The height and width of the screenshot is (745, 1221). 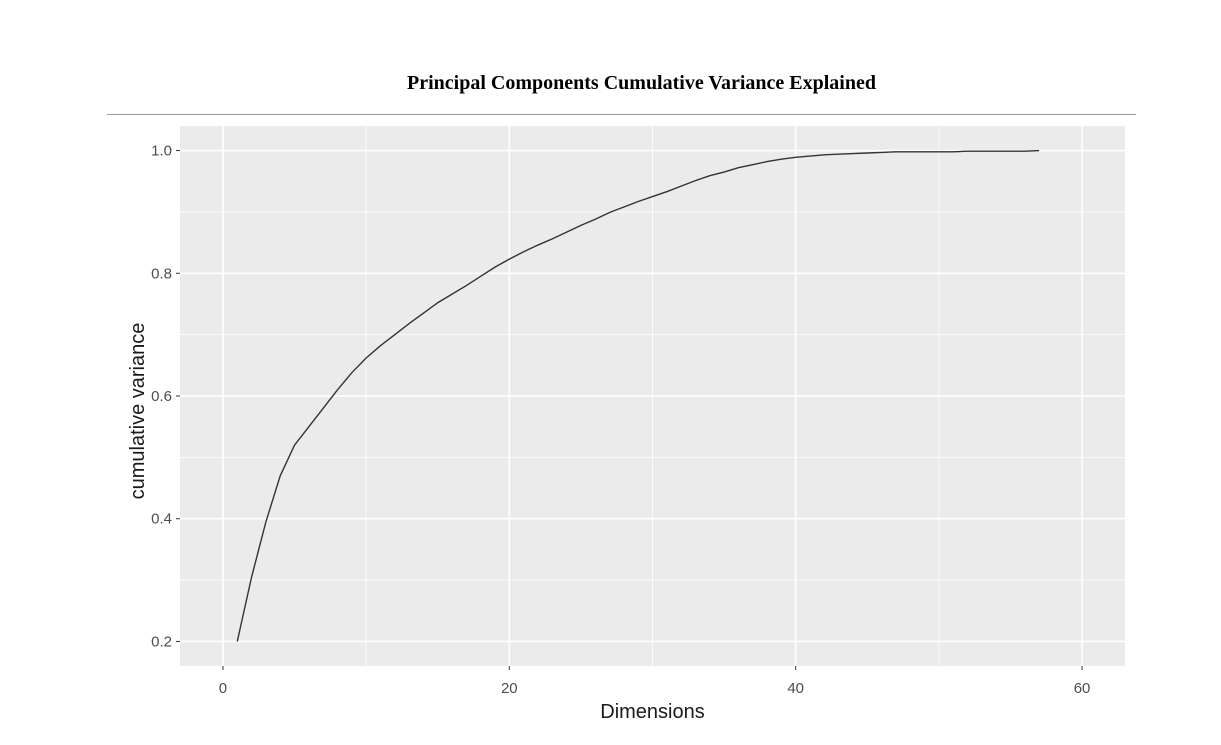 I want to click on y-tick-label: 1.0, so click(x=161, y=151).